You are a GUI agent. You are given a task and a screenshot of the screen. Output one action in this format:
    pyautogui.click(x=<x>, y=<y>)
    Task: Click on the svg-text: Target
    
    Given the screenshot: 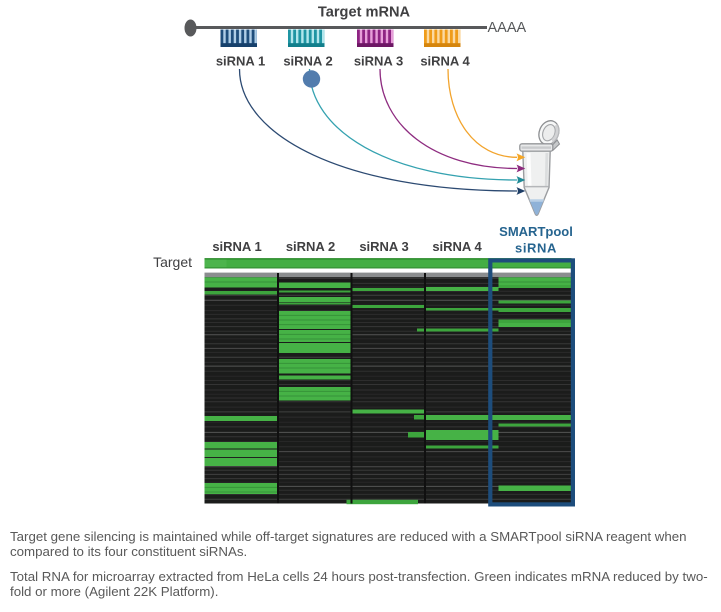 What is the action you would take?
    pyautogui.click(x=172, y=262)
    